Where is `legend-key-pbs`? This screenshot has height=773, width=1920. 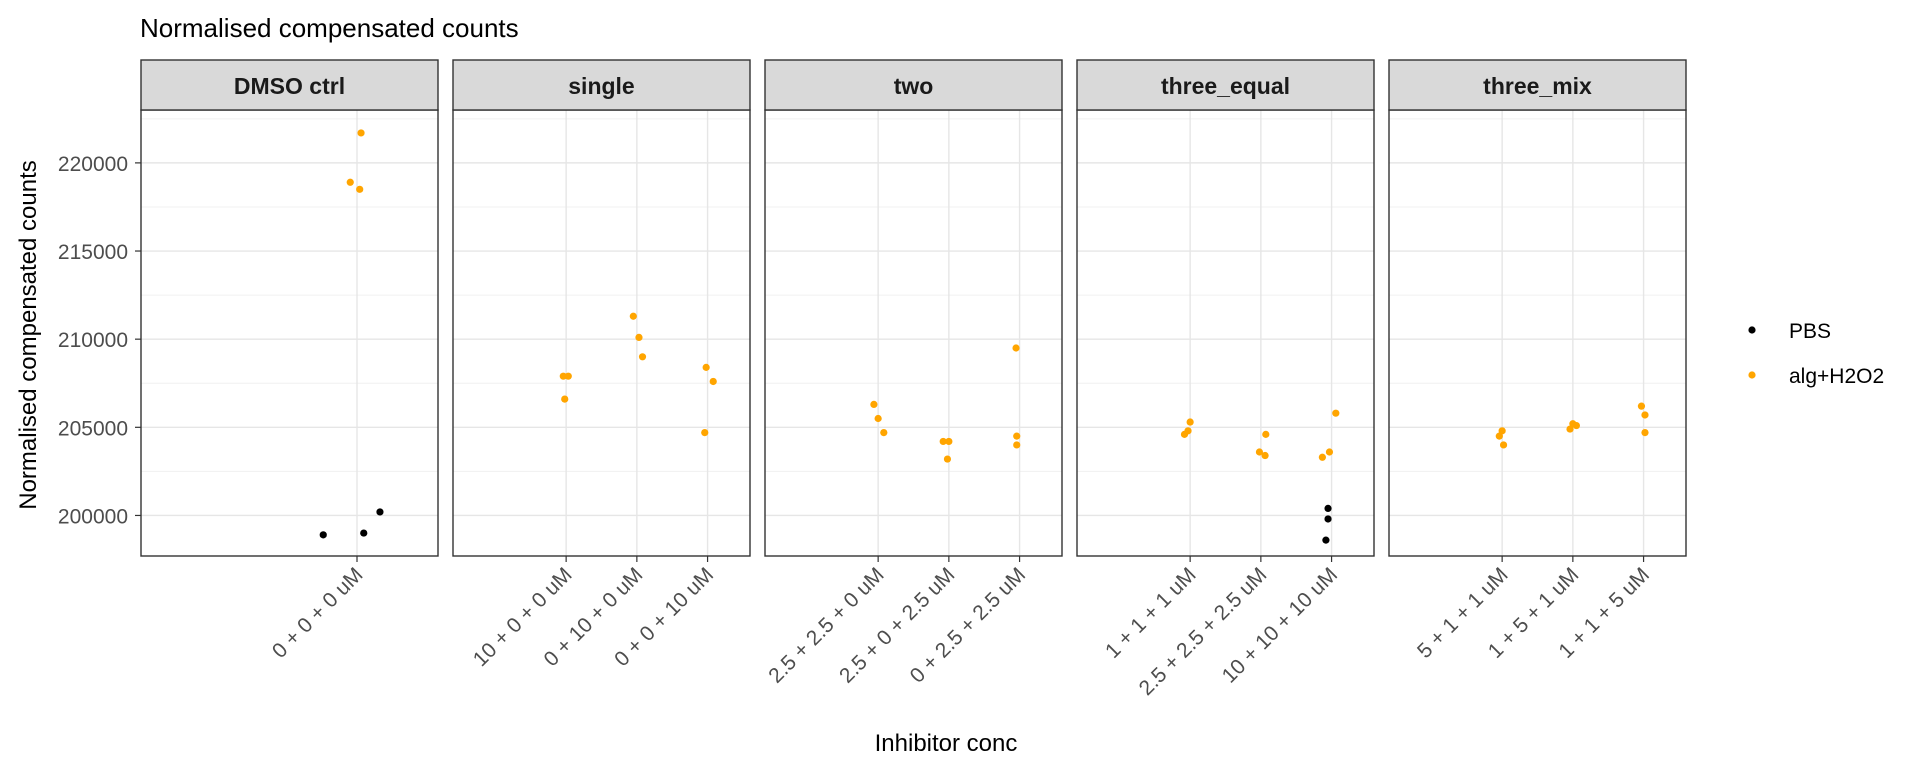
legend-key-pbs is located at coordinates (1752, 330).